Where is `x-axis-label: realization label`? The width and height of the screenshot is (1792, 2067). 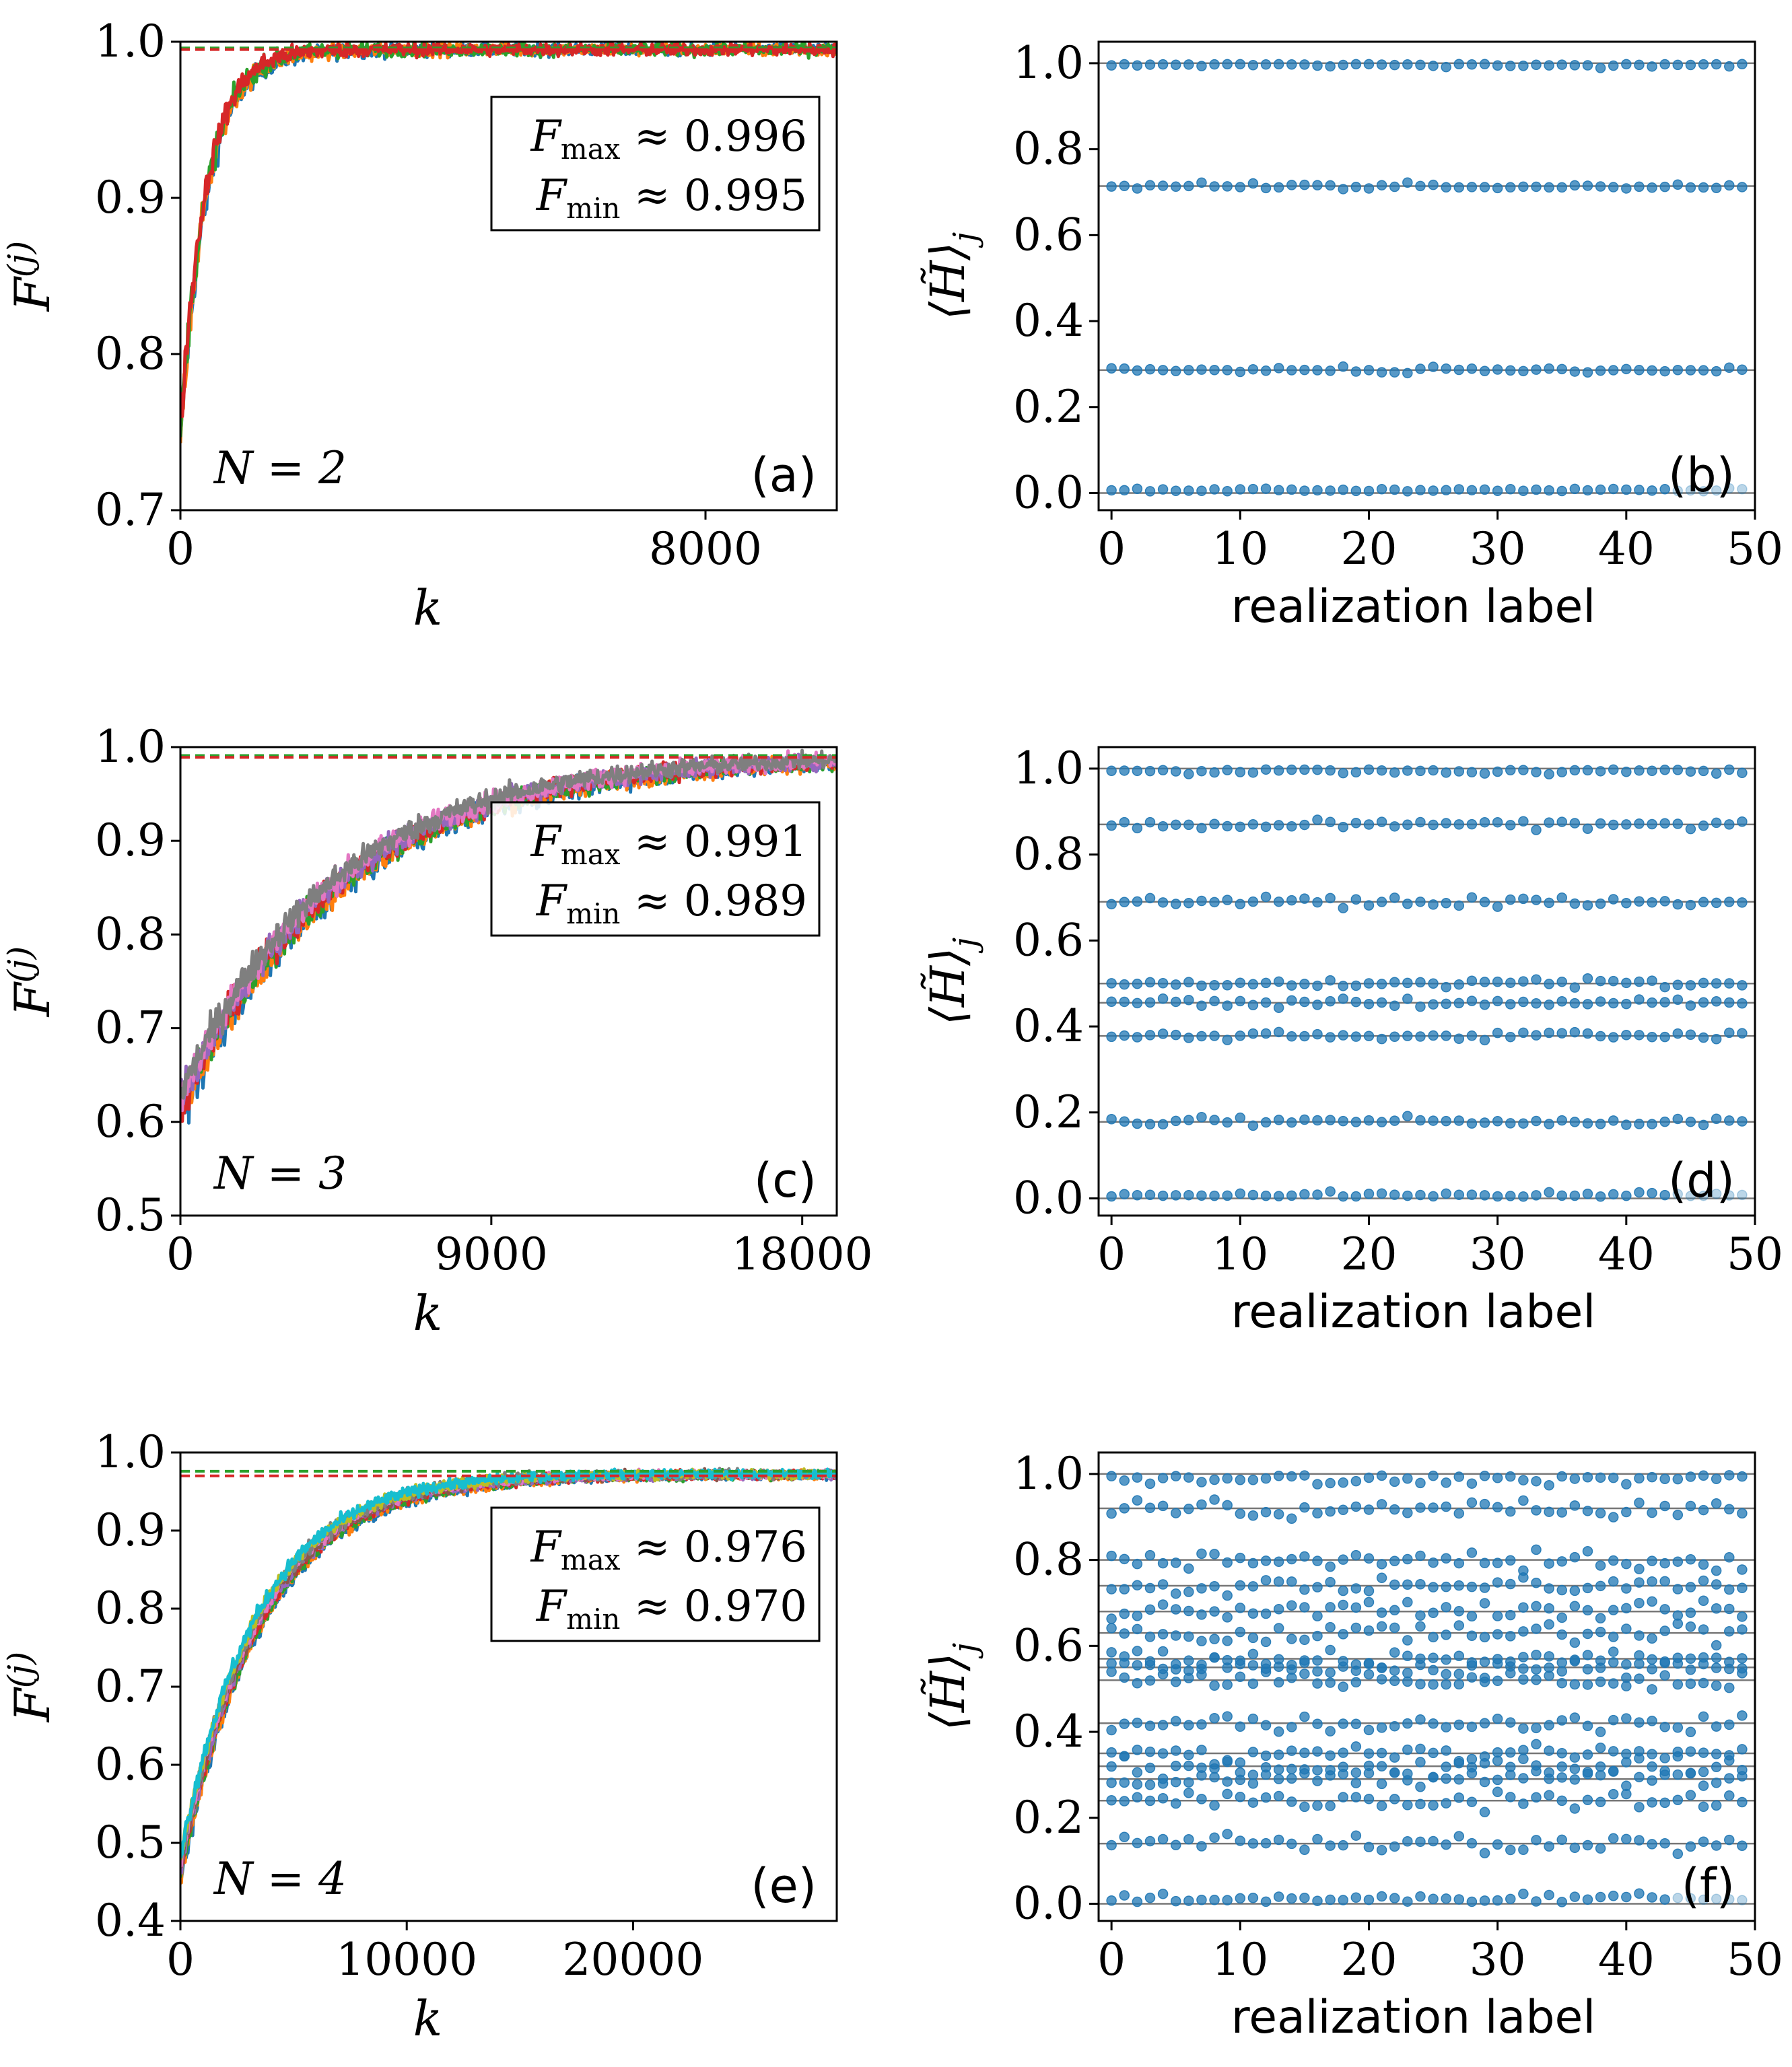
x-axis-label: realization label is located at coordinates (1413, 1312).